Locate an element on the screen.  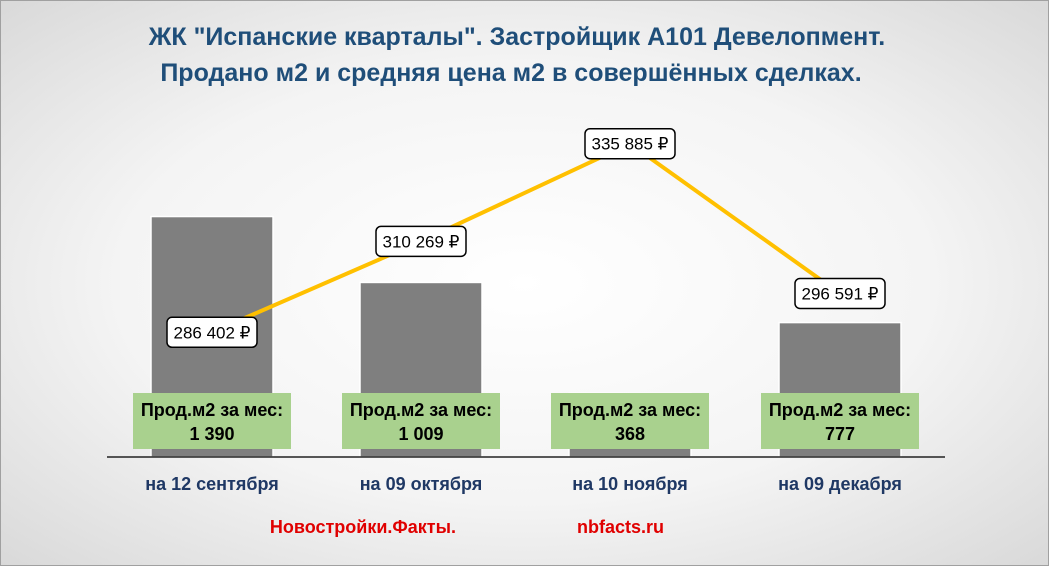
category-label-1: на 12 сентября is located at coordinates (212, 484).